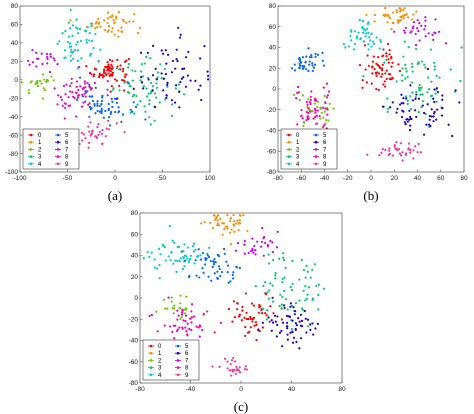 This screenshot has height=414, width=474. I want to click on legend-marker, so click(151, 346).